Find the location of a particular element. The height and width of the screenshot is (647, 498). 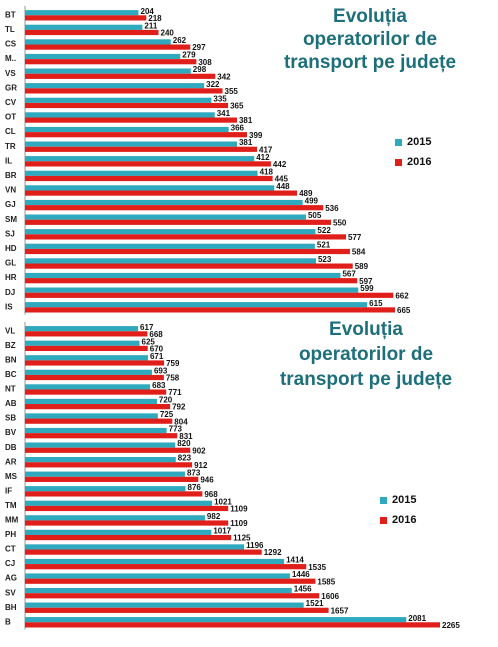

value-label: 211 is located at coordinates (150, 25).